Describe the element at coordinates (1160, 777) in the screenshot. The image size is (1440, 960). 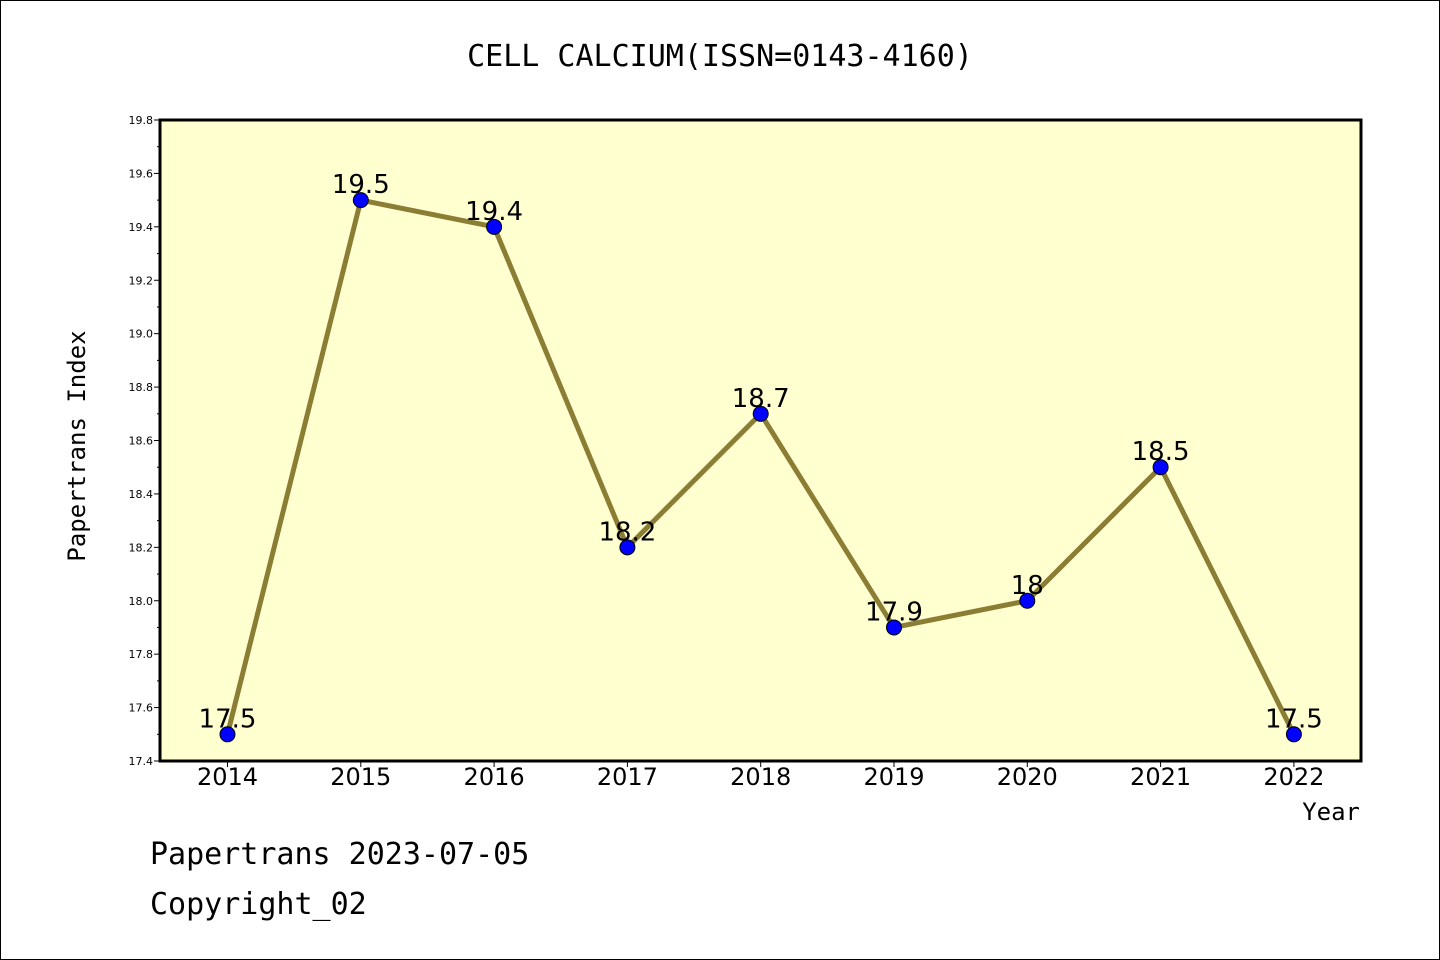
I see `x-tick-label: 2021` at that location.